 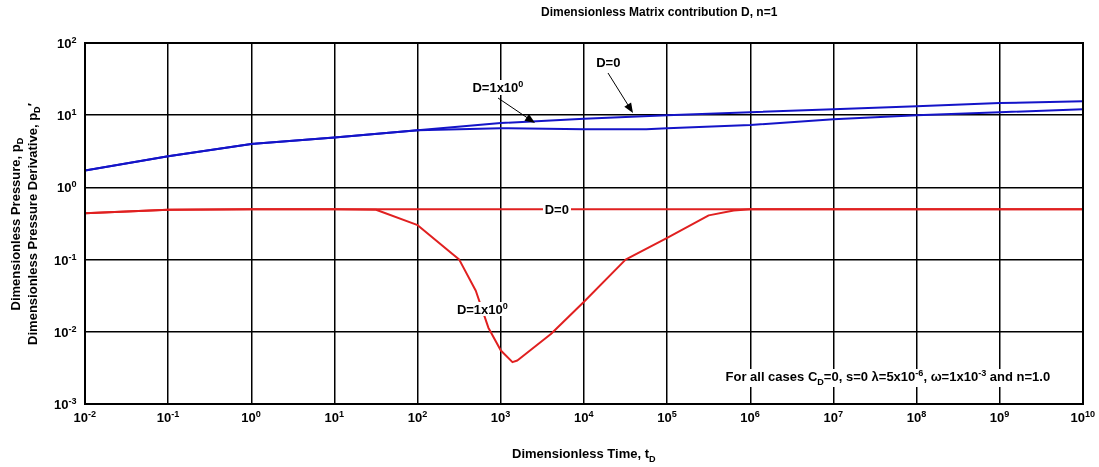 What do you see at coordinates (1083, 417) in the screenshot?
I see `x-tick-label: 10$^{10}$` at bounding box center [1083, 417].